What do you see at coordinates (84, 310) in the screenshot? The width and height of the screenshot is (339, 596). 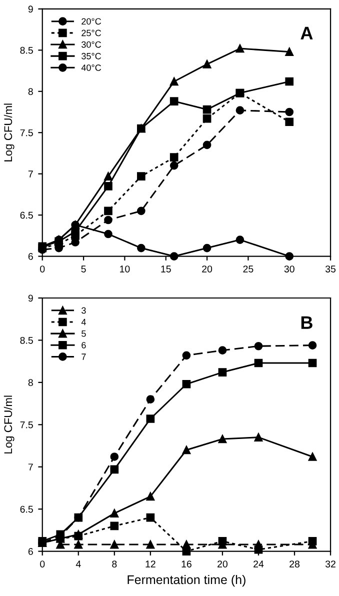 I see `legend-label: 3` at bounding box center [84, 310].